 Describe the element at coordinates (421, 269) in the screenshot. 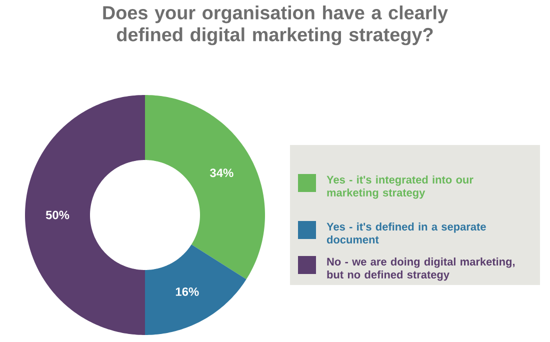

I see `legend-label: No - we are doing digital marketing, but no defined strategy` at that location.